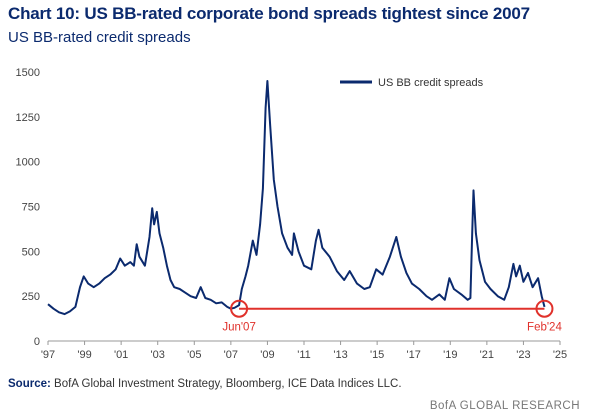 The width and height of the screenshot is (594, 419). What do you see at coordinates (450, 355) in the screenshot?
I see `x-tick-label: '19` at bounding box center [450, 355].